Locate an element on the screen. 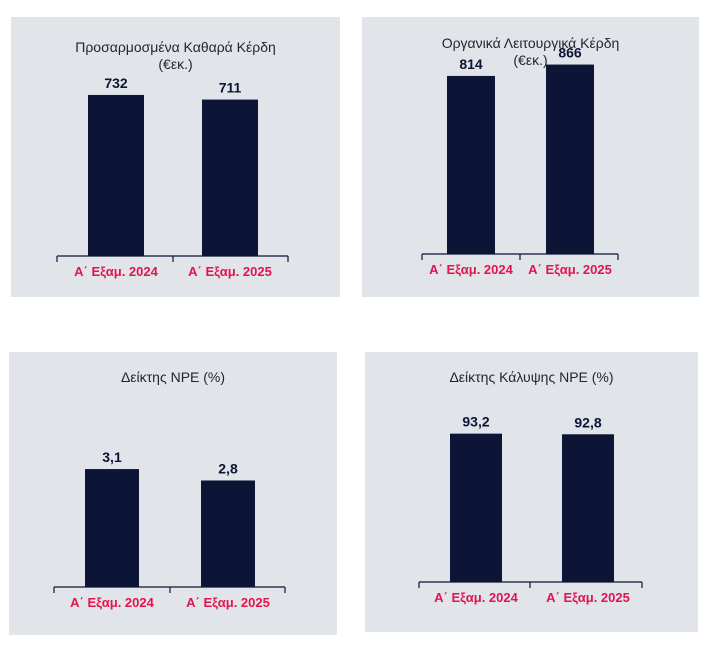 This screenshot has width=715, height=655. data-label: 2,8 is located at coordinates (228, 468).